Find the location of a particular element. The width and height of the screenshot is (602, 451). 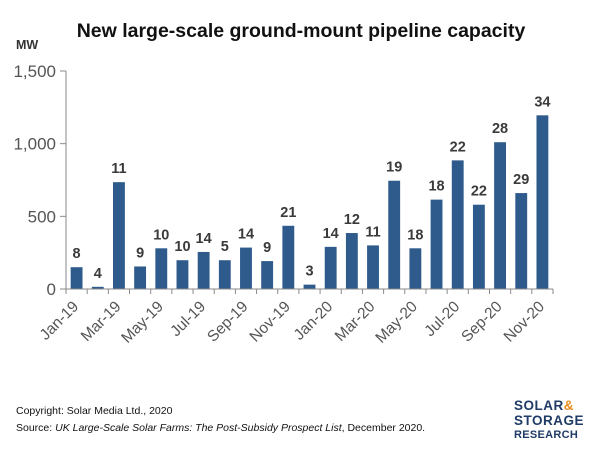

logo-ampersand: & is located at coordinates (568, 405).